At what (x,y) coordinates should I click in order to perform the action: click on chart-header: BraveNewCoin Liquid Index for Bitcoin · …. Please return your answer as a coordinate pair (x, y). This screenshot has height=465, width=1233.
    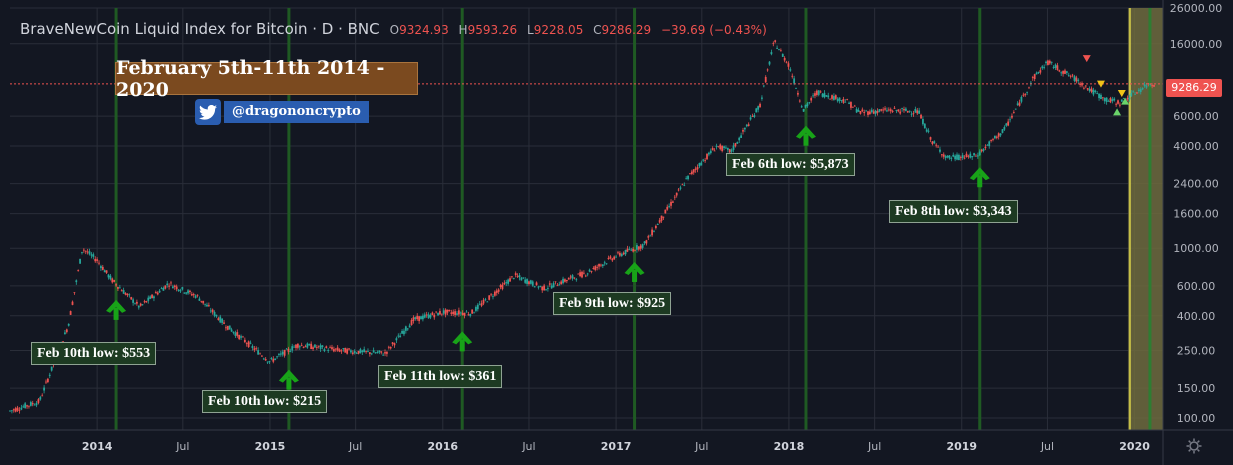
    Looking at the image, I should click on (396, 29).